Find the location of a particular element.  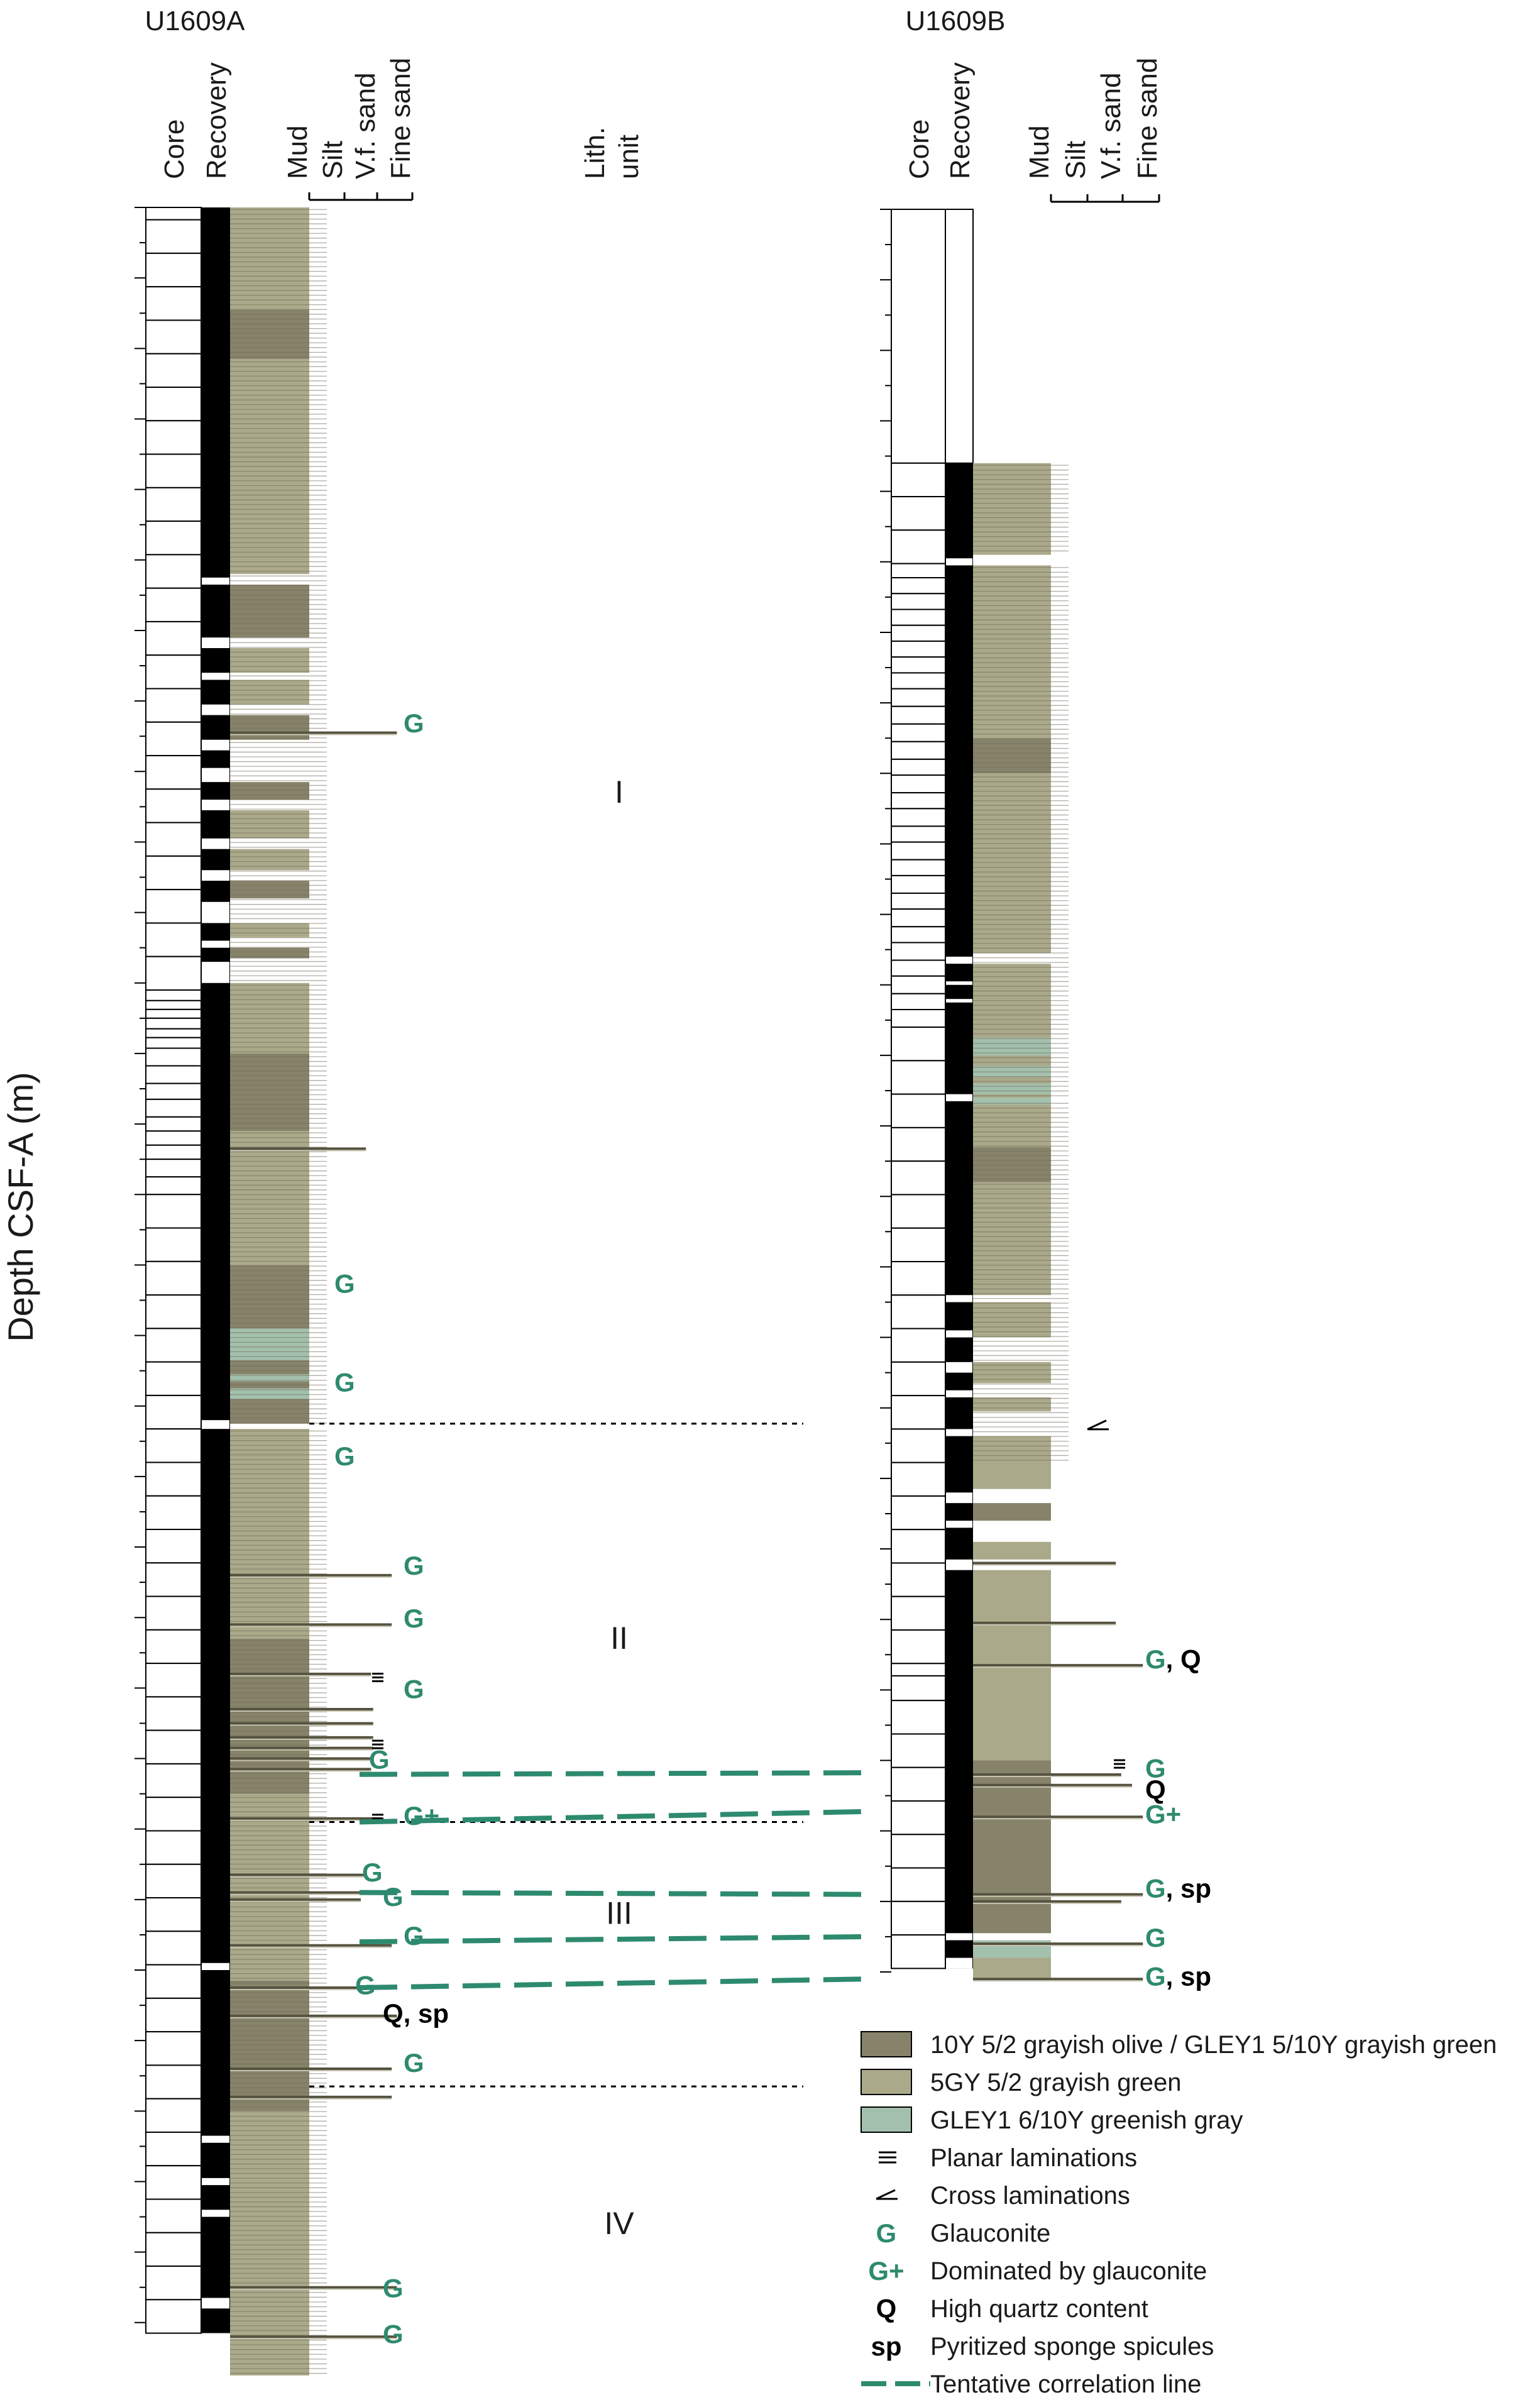

cross-lamination-mark is located at coordinates (1098, 1425).